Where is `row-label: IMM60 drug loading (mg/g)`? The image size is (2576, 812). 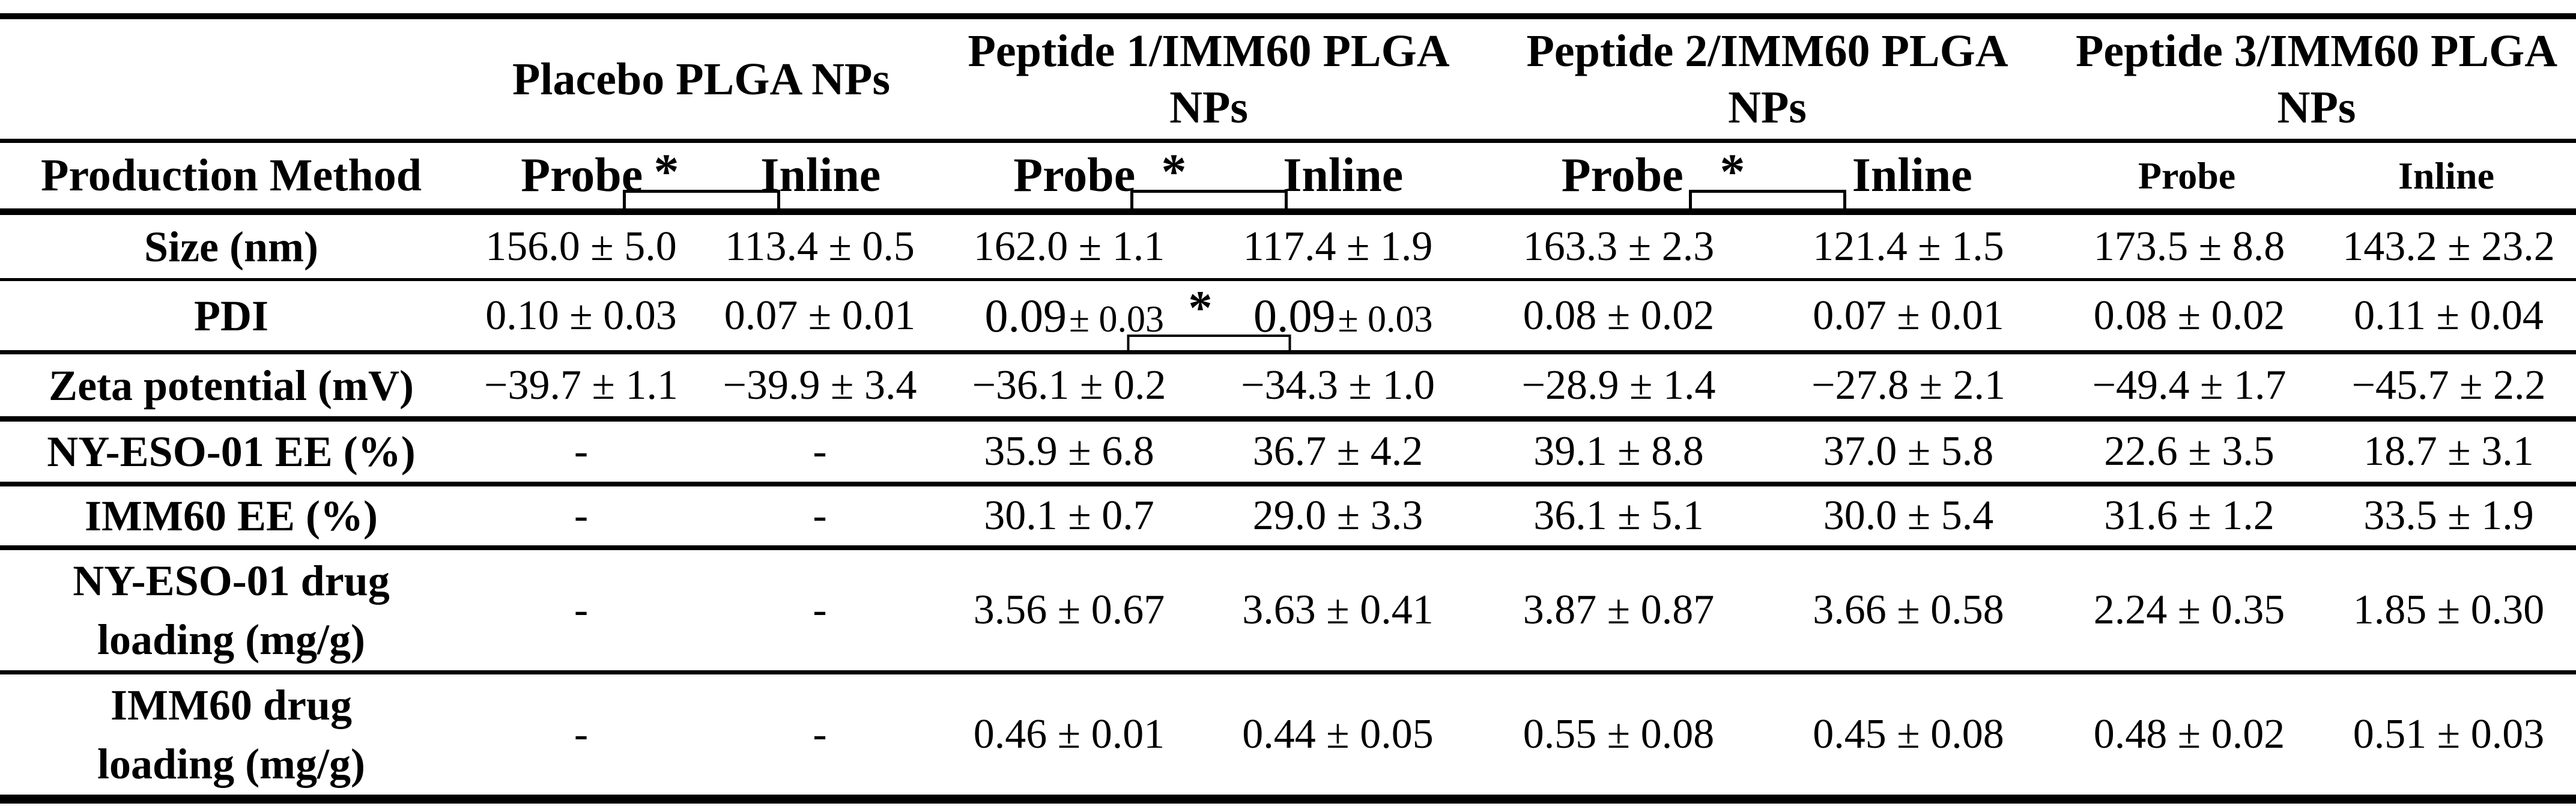
row-label: IMM60 drug loading (mg/g) is located at coordinates (231, 736).